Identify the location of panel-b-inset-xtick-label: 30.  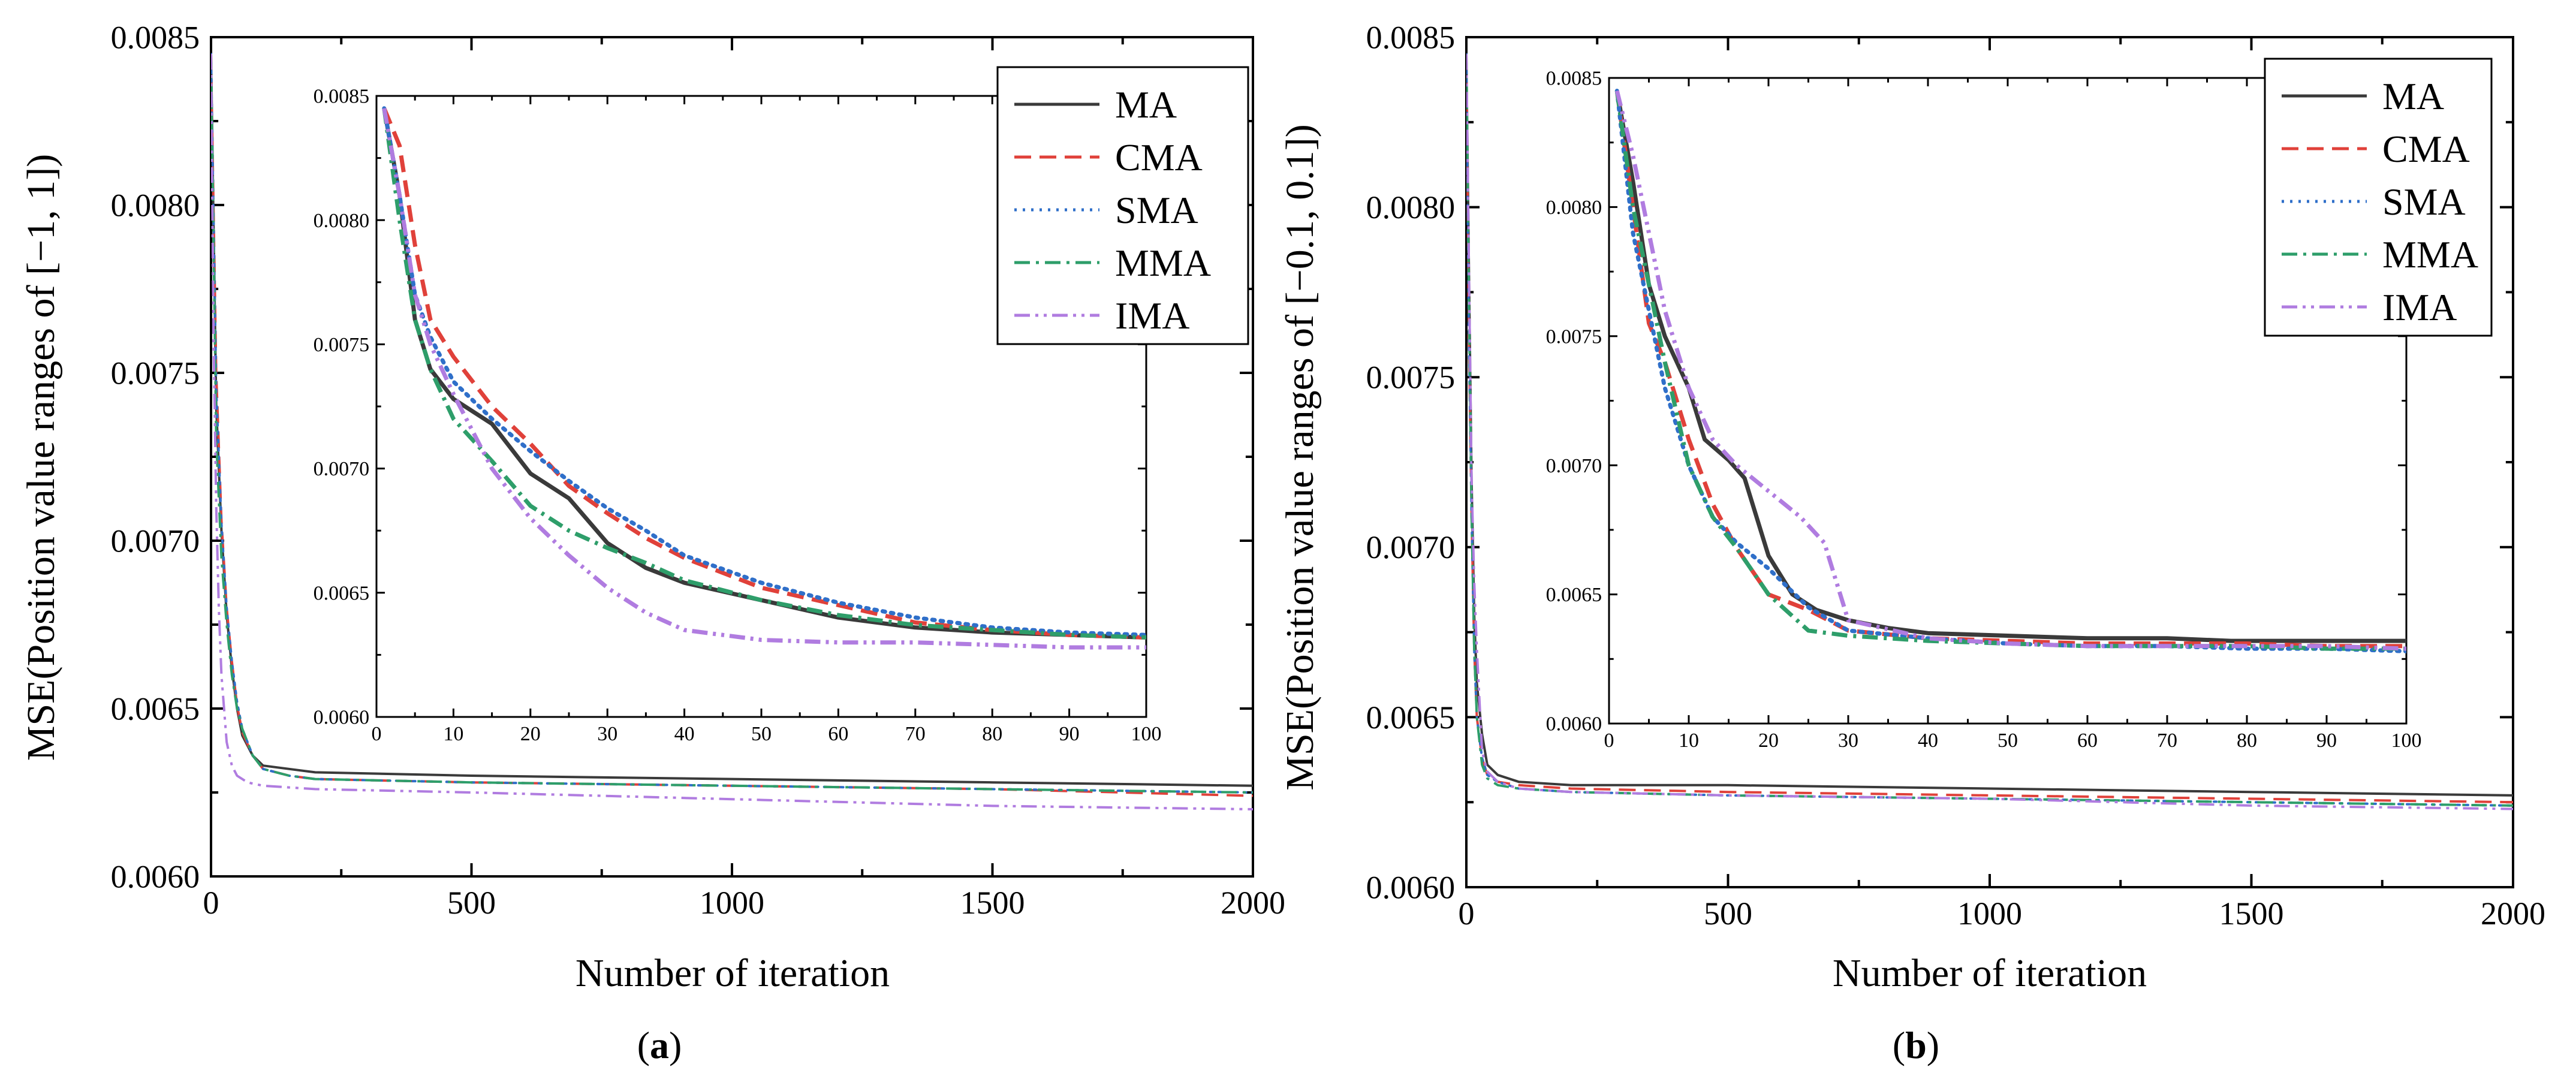
(1848, 741).